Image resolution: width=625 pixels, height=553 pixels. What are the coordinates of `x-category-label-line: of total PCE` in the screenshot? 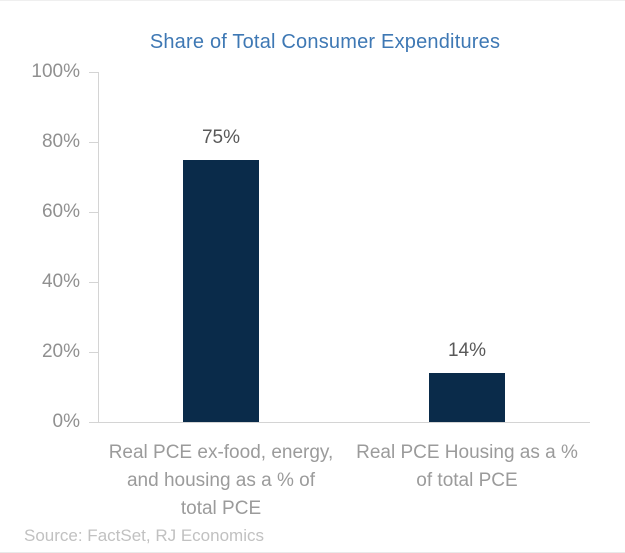 It's located at (467, 480).